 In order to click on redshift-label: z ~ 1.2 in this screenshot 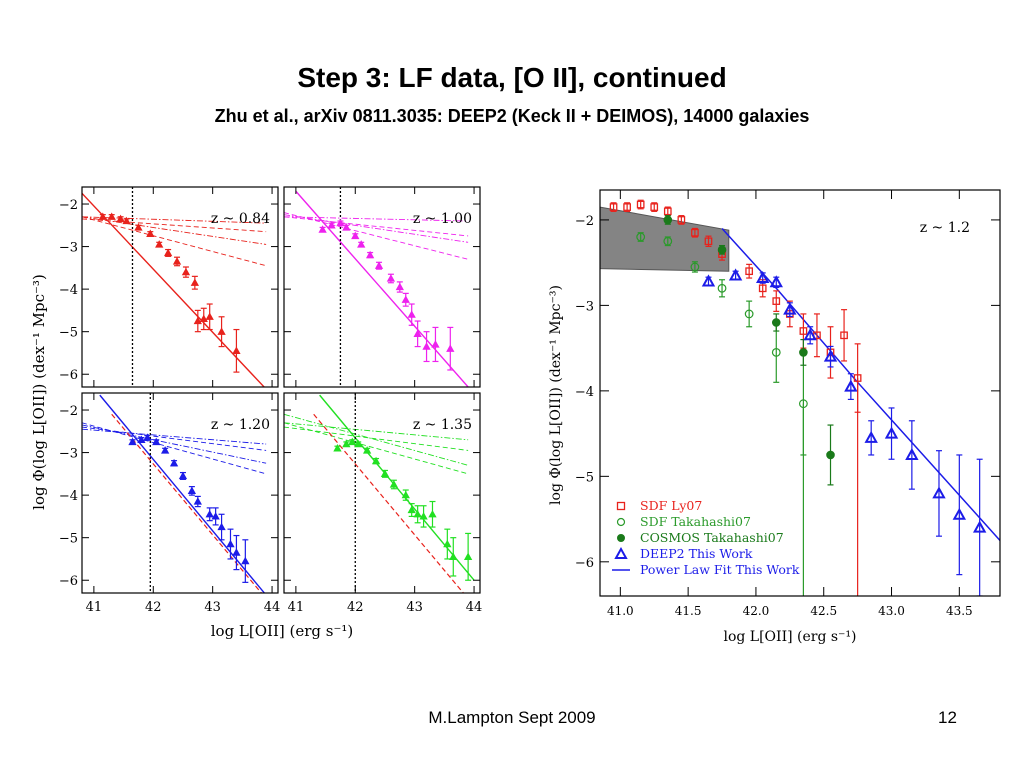, I will do `click(945, 228)`.